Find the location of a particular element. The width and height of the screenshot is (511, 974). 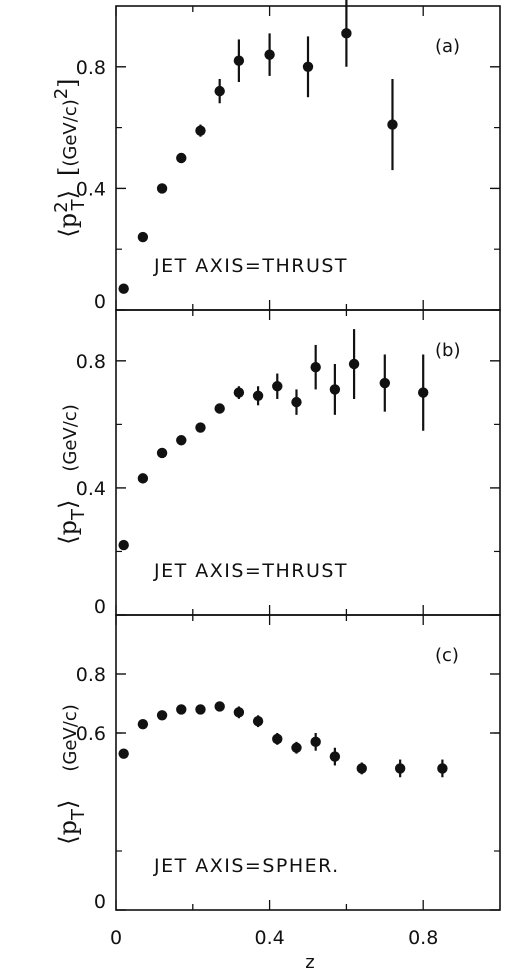

panel-b-annotation: JET AXIS=THRUST is located at coordinates (250, 571).